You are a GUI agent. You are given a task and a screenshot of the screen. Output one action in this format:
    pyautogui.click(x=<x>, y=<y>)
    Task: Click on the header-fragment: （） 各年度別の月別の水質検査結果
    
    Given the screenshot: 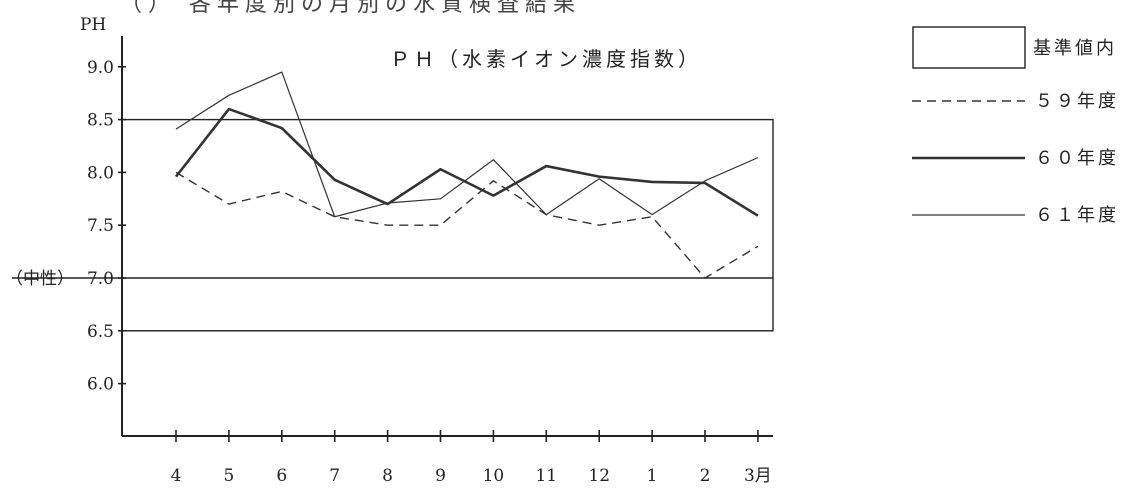 What is the action you would take?
    pyautogui.click(x=350, y=8)
    